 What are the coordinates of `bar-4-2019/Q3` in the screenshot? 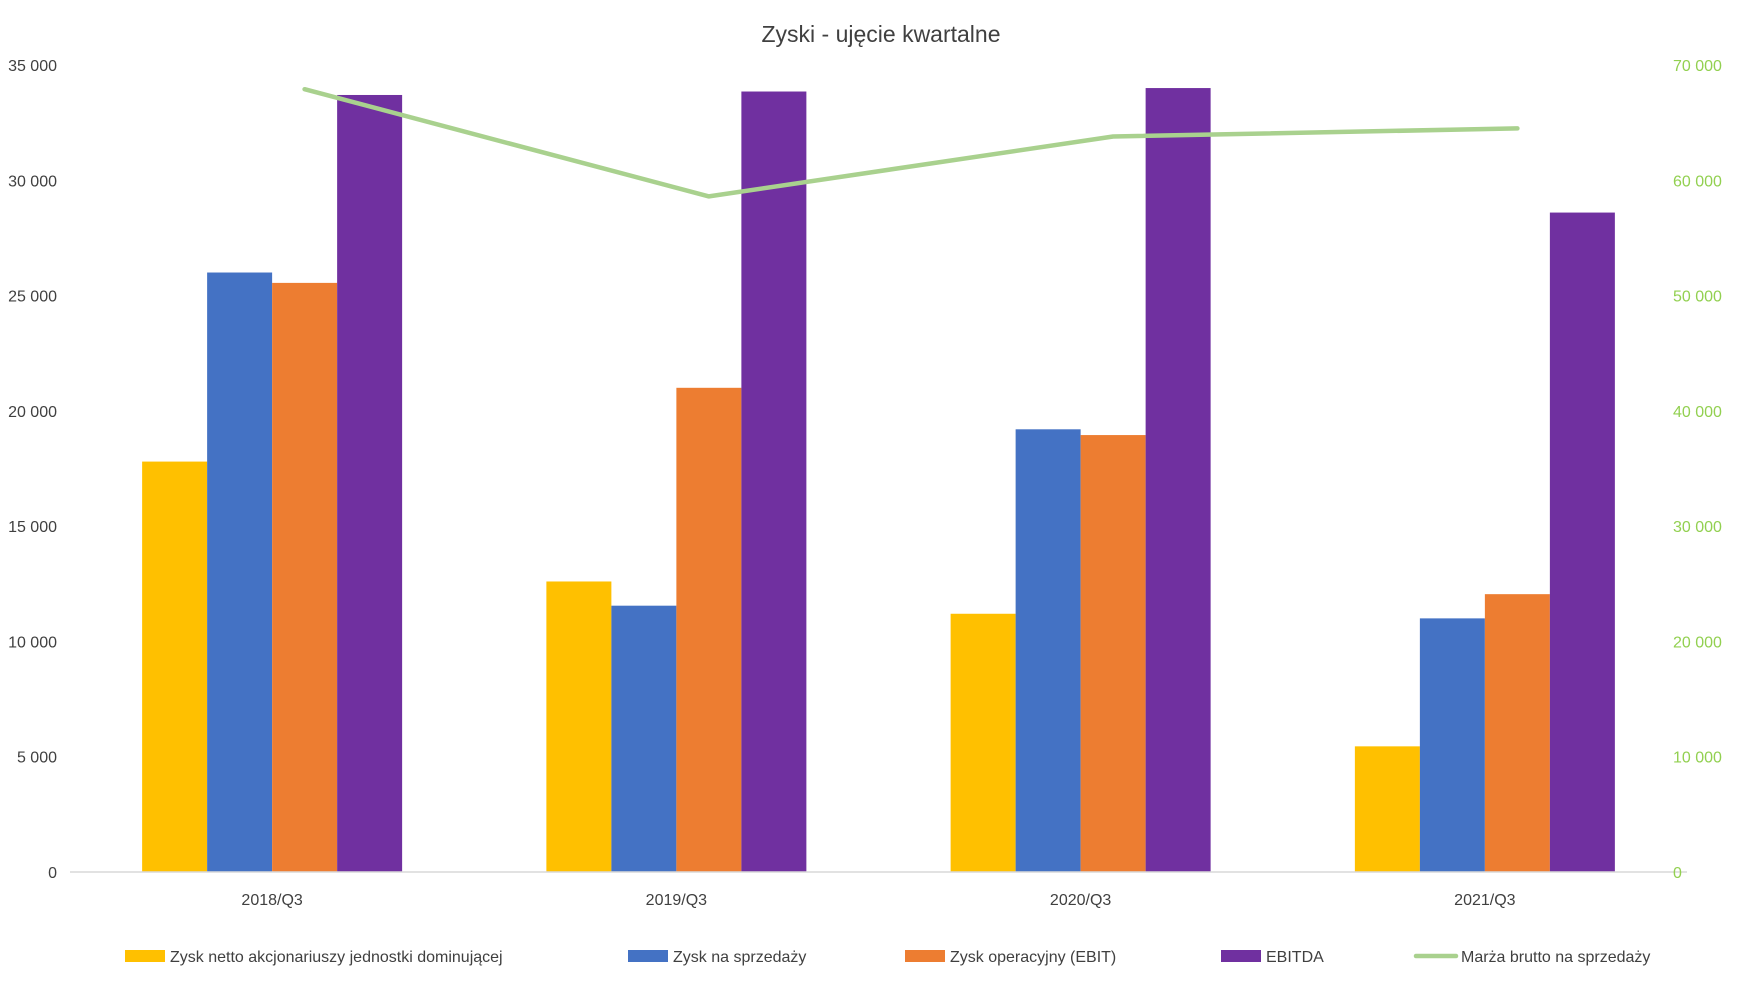 It's located at (774, 481).